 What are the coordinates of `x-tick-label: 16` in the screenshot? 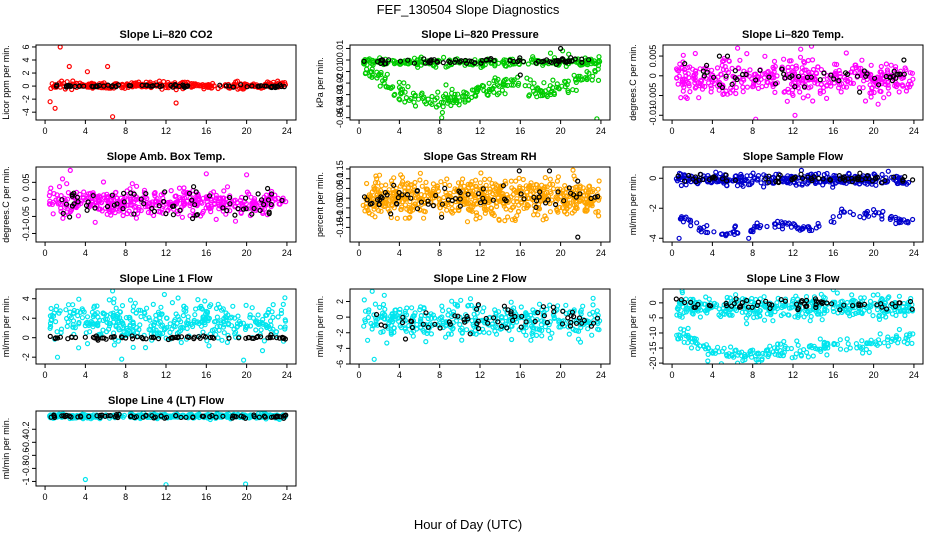 It's located at (833, 253).